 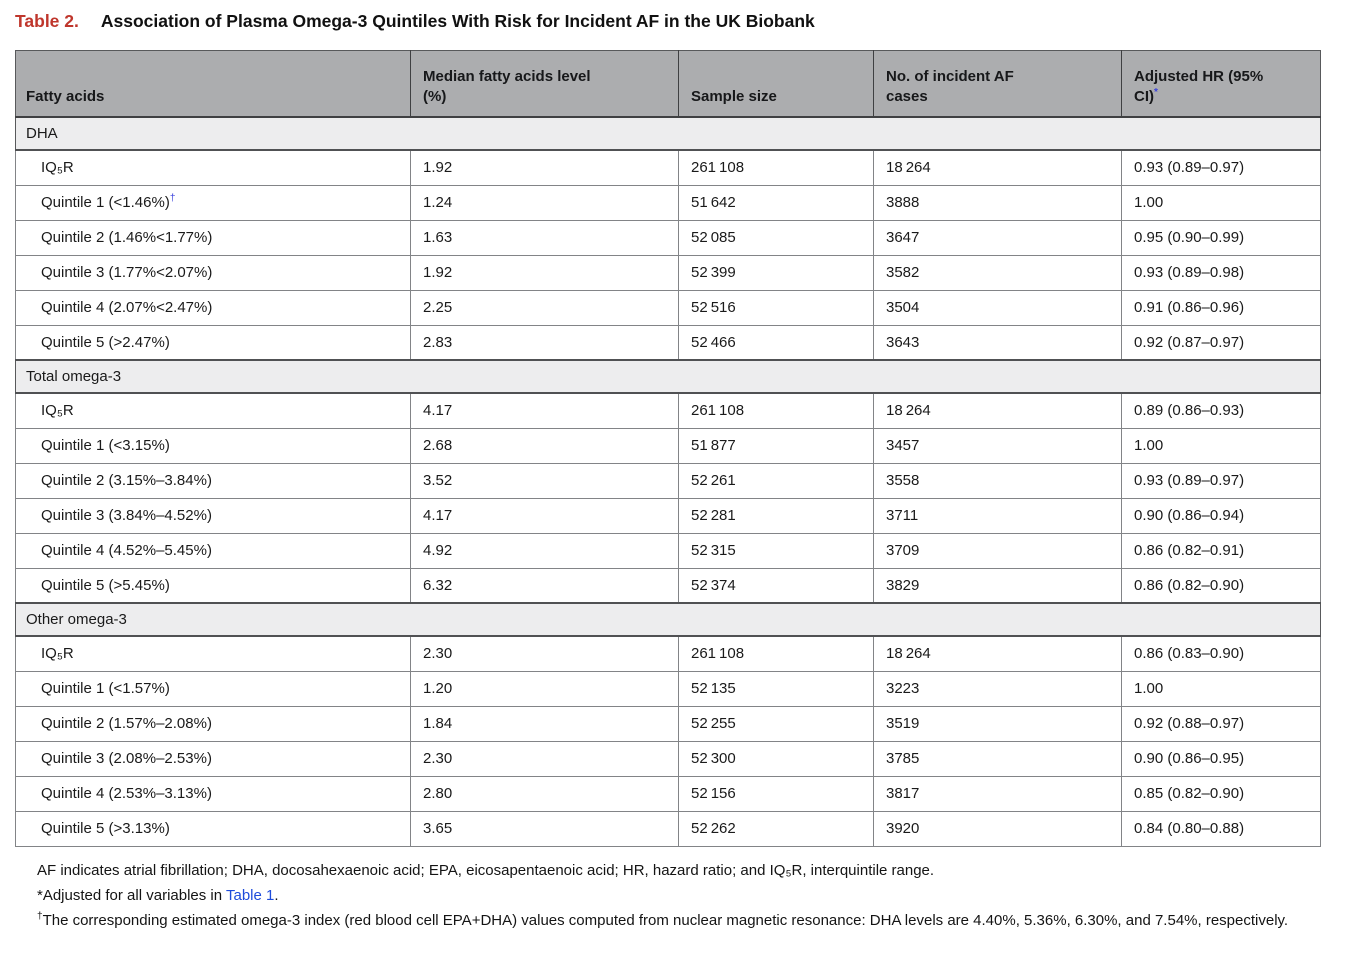 What do you see at coordinates (1221, 723) in the screenshot?
I see `hr-cell: 0.92 (0.88–0.97)` at bounding box center [1221, 723].